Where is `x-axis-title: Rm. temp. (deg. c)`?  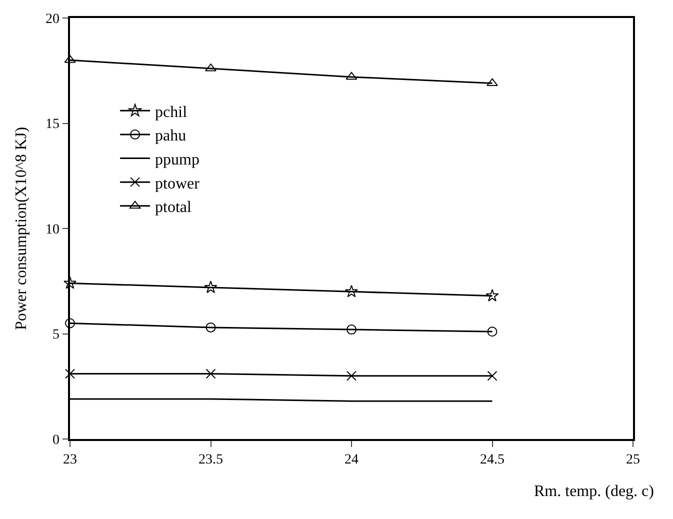 x-axis-title: Rm. temp. (deg. c) is located at coordinates (594, 491).